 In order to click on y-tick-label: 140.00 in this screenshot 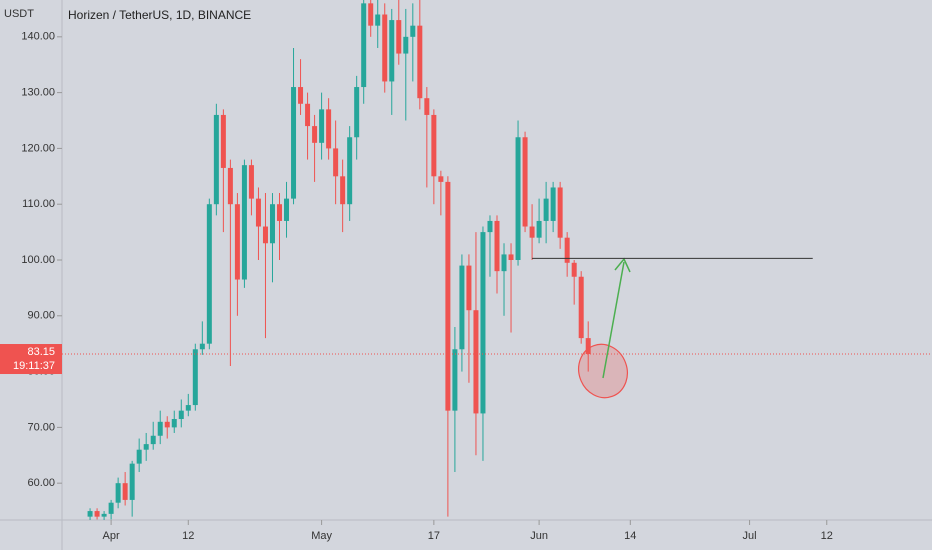, I will do `click(38, 37)`.